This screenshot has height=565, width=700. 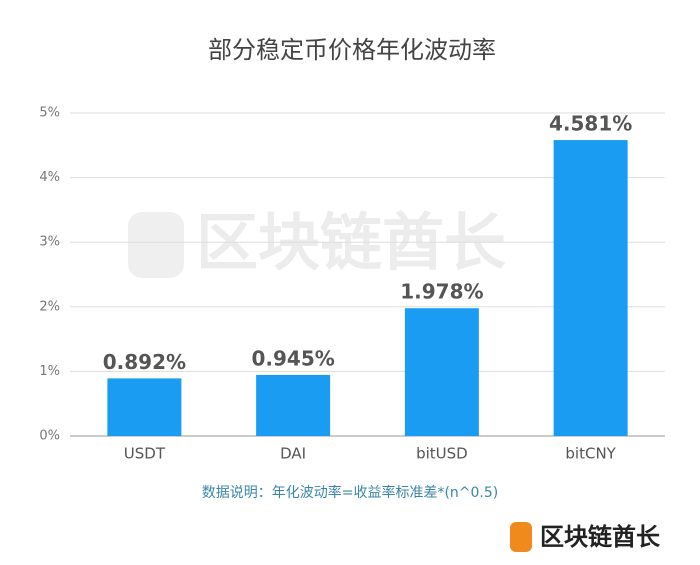 I want to click on value-label: 0.892%, so click(x=144, y=362).